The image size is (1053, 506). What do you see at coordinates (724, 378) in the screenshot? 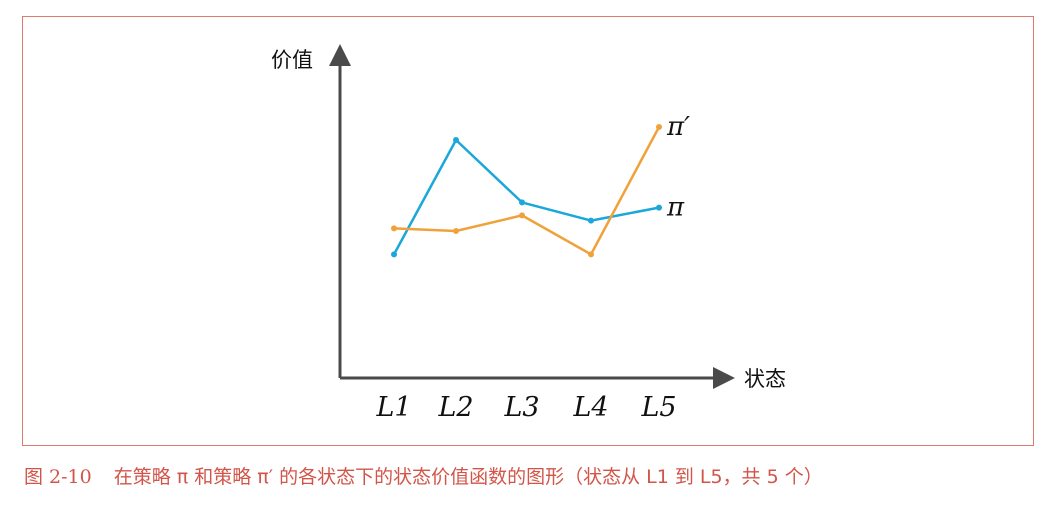
I see `x-axis-arrow-icon` at bounding box center [724, 378].